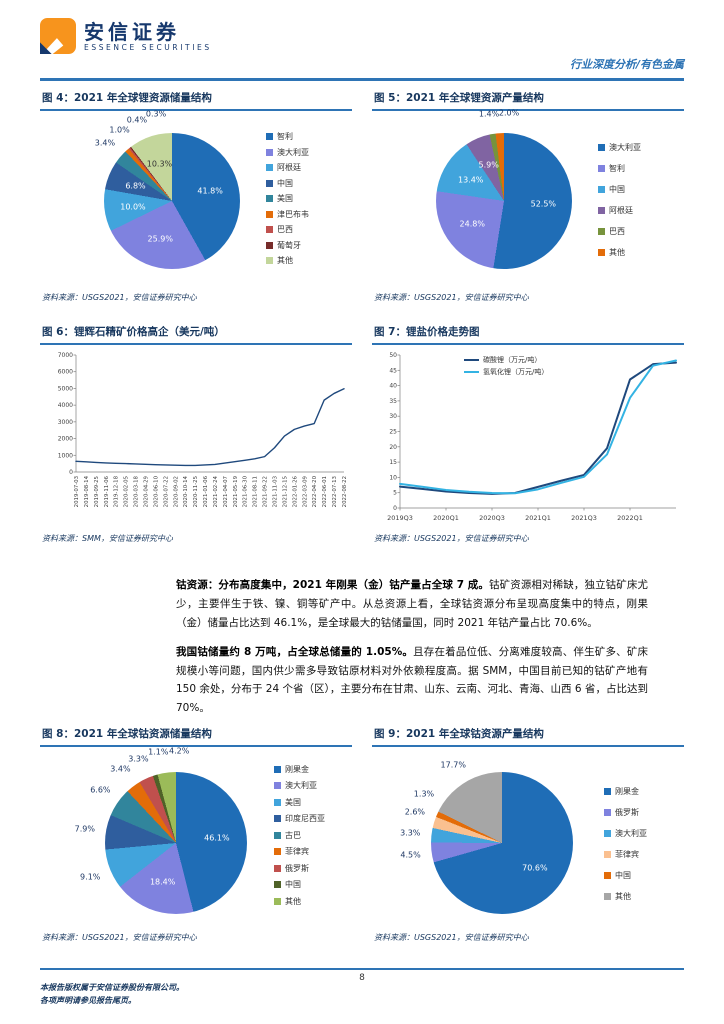 This screenshot has width=724, height=1024. What do you see at coordinates (295, 491) in the screenshot?
I see `axis-tick-label: 2022-01-26` at bounding box center [295, 491].